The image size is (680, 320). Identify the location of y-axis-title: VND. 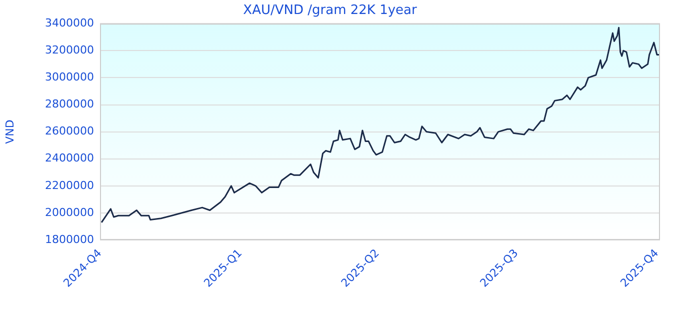
(9, 132).